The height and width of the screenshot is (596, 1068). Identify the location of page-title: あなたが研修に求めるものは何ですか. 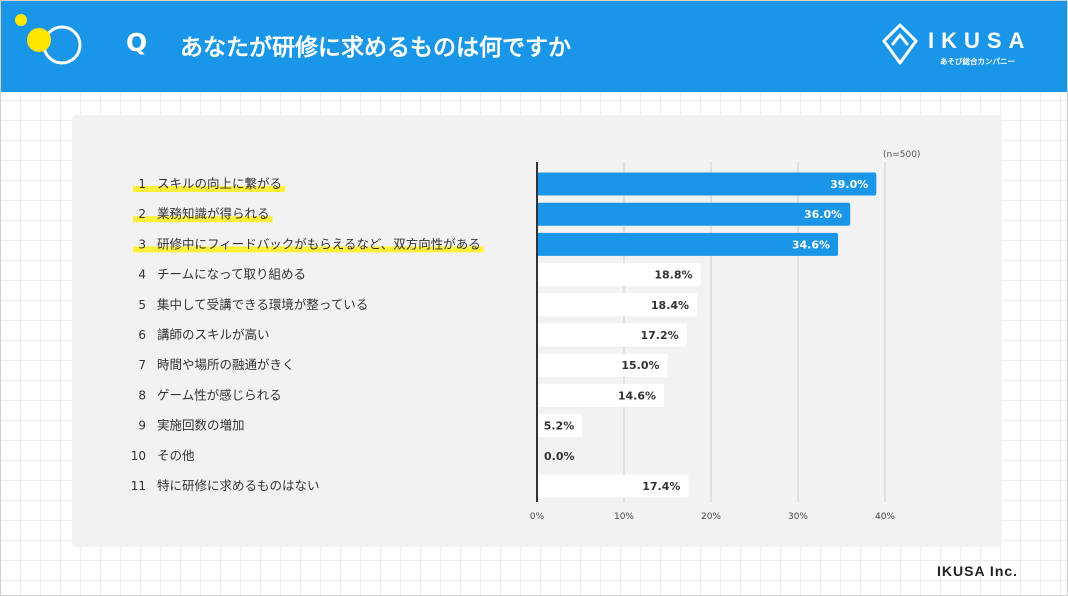
(375, 48).